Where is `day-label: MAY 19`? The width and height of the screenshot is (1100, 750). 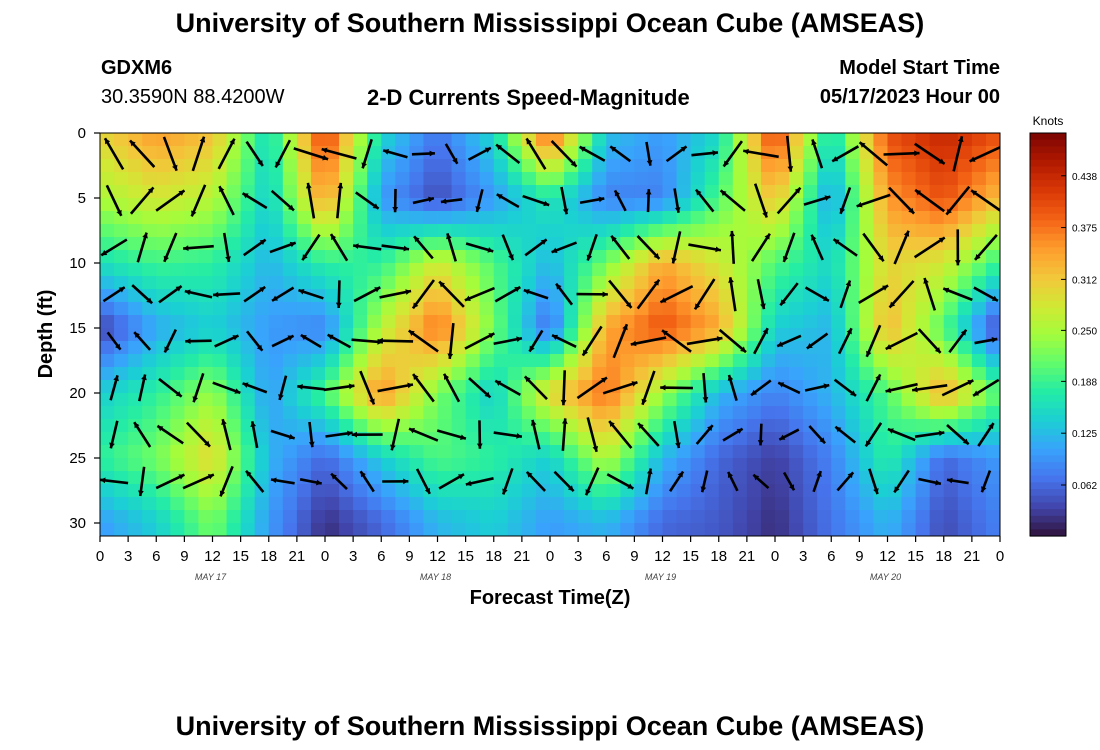
day-label: MAY 19 is located at coordinates (660, 577).